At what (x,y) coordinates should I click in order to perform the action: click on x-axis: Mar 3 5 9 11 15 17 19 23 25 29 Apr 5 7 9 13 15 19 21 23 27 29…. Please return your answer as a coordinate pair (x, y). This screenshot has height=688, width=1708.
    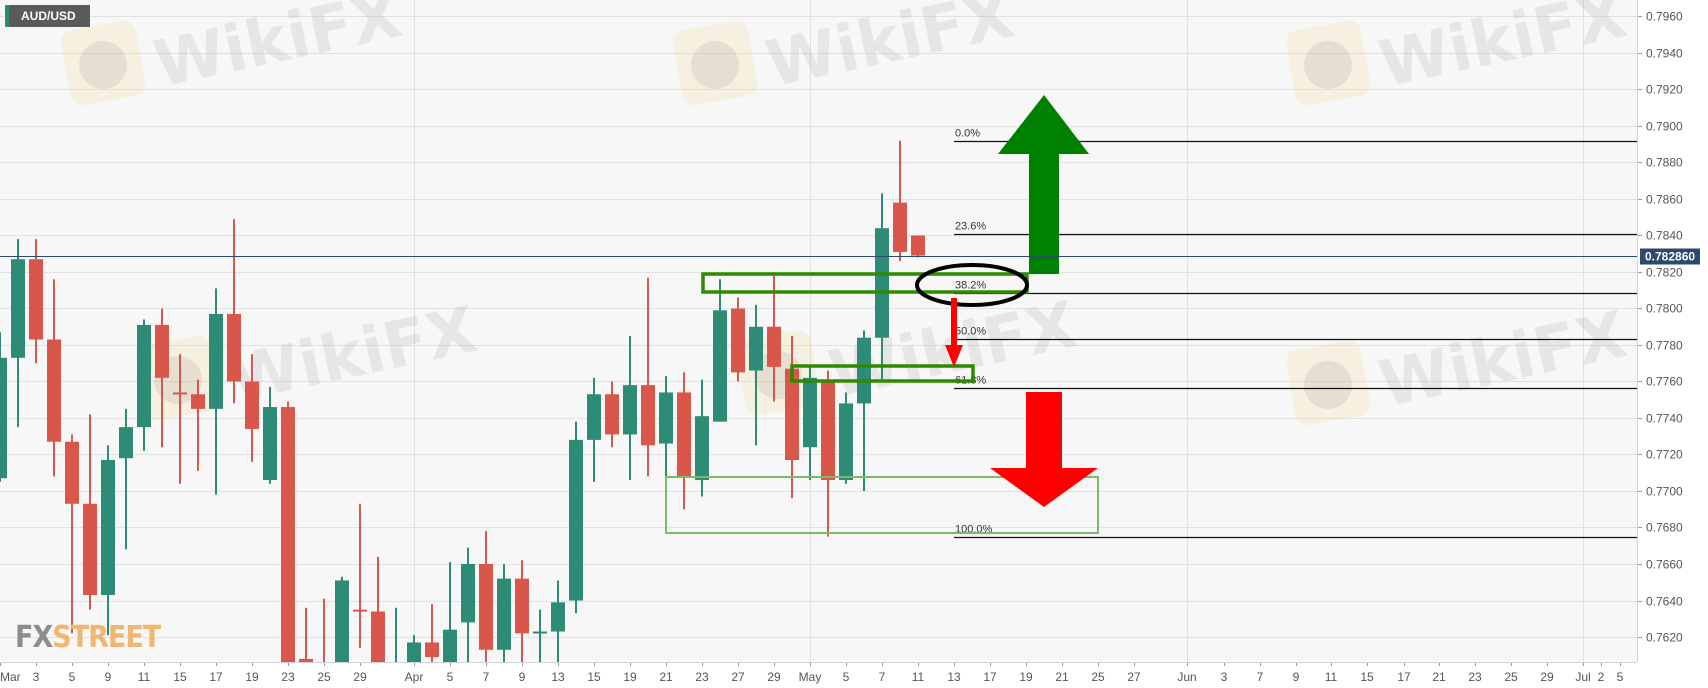
    Looking at the image, I should click on (812, 673).